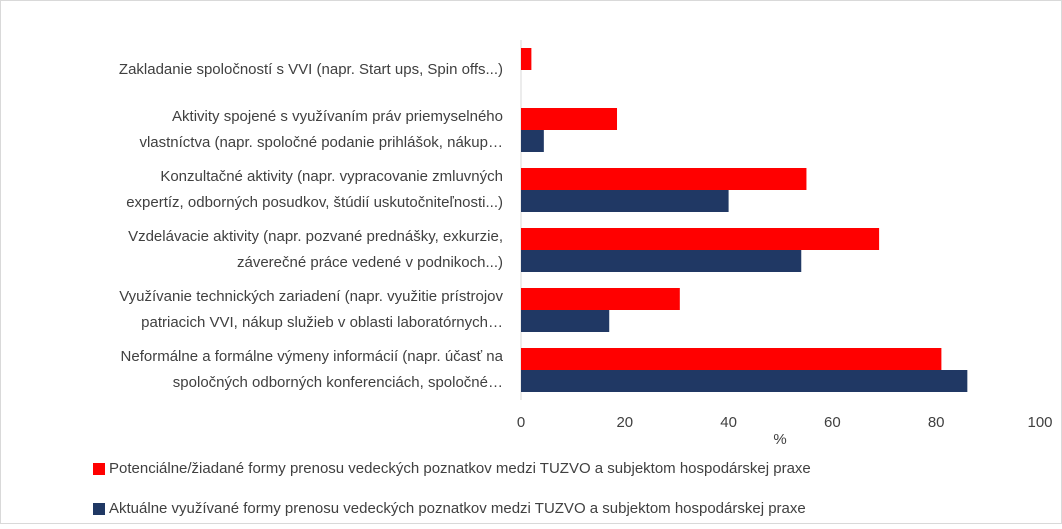 The height and width of the screenshot is (529, 1062). What do you see at coordinates (624, 422) in the screenshot?
I see `x-tick-label: 20` at bounding box center [624, 422].